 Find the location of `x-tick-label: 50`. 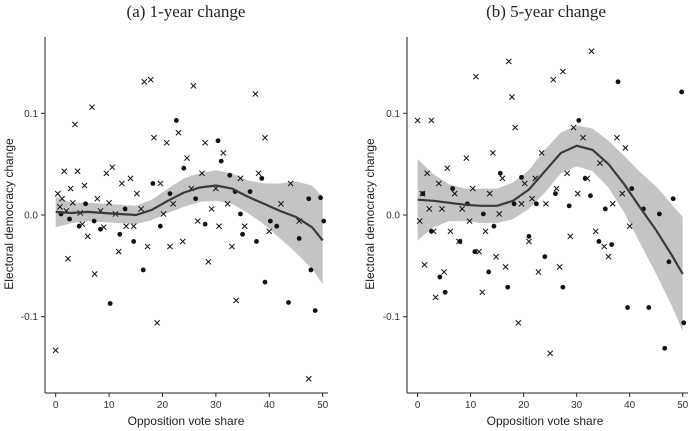

x-tick-label: 50 is located at coordinates (683, 405).